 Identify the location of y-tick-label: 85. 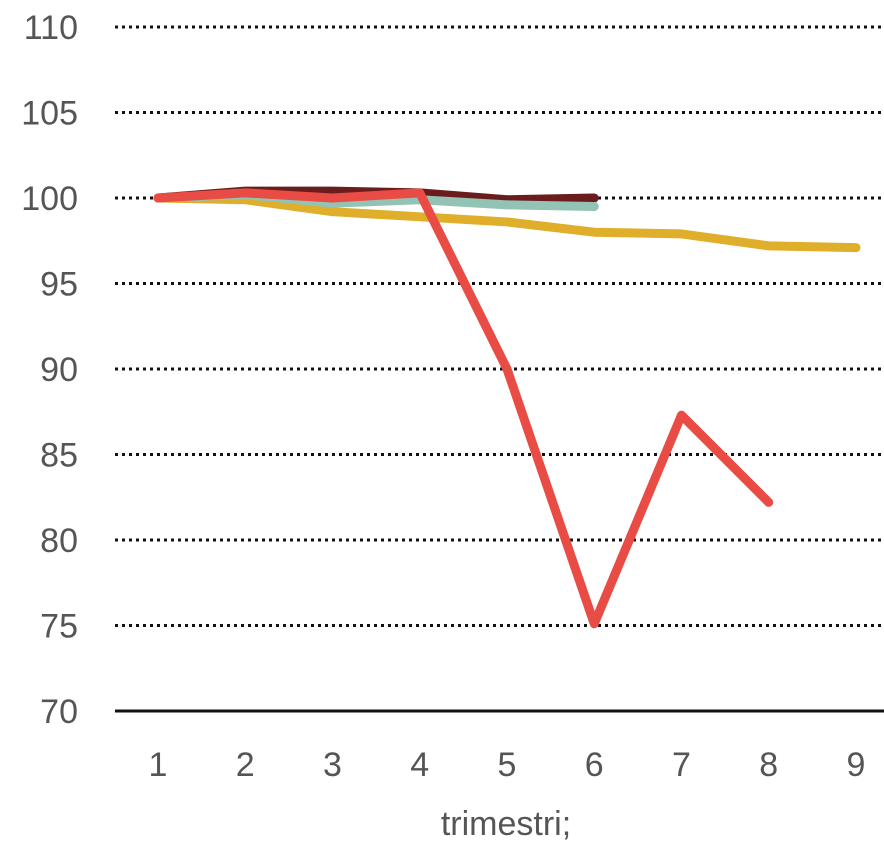
(59, 456).